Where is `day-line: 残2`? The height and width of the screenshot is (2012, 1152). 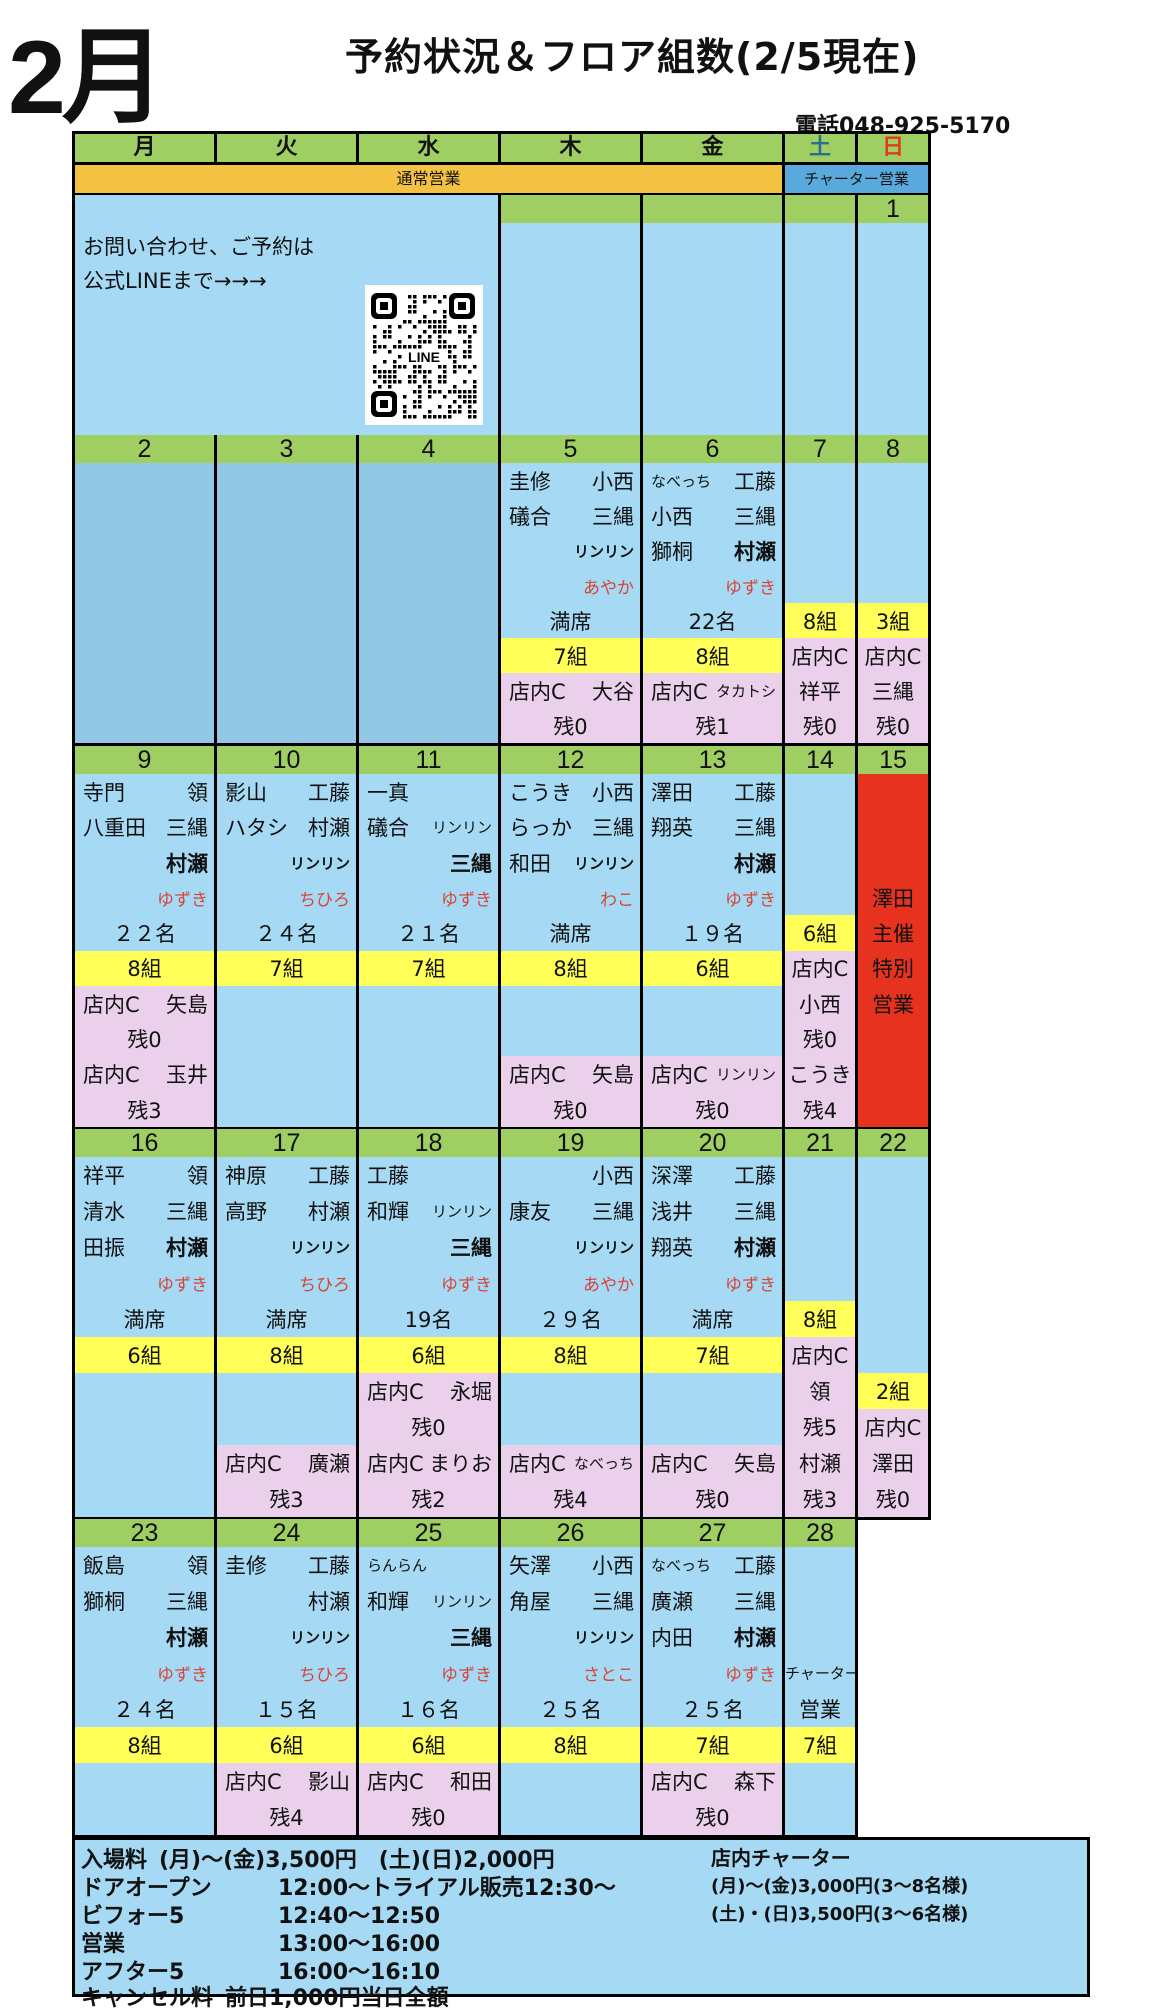
day-line: 残2 is located at coordinates (428, 1499).